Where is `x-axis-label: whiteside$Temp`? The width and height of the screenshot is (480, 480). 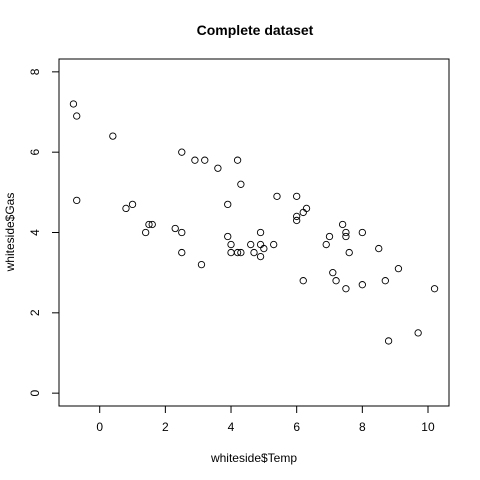
x-axis-label: whiteside$Temp is located at coordinates (253, 458).